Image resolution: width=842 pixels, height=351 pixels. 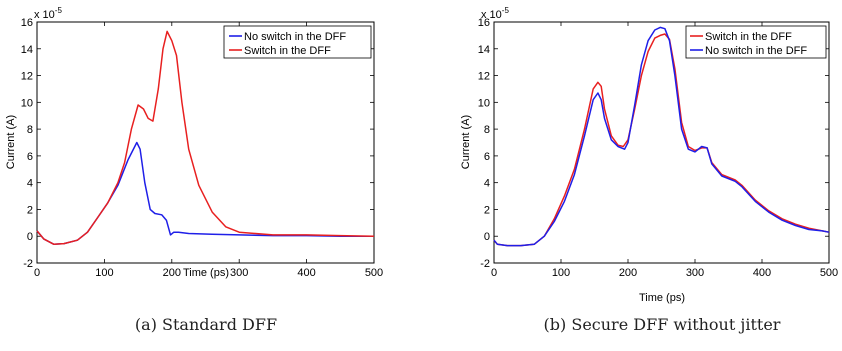 I want to click on legend-label-series-2: No switch in the DFF, so click(x=756, y=51).